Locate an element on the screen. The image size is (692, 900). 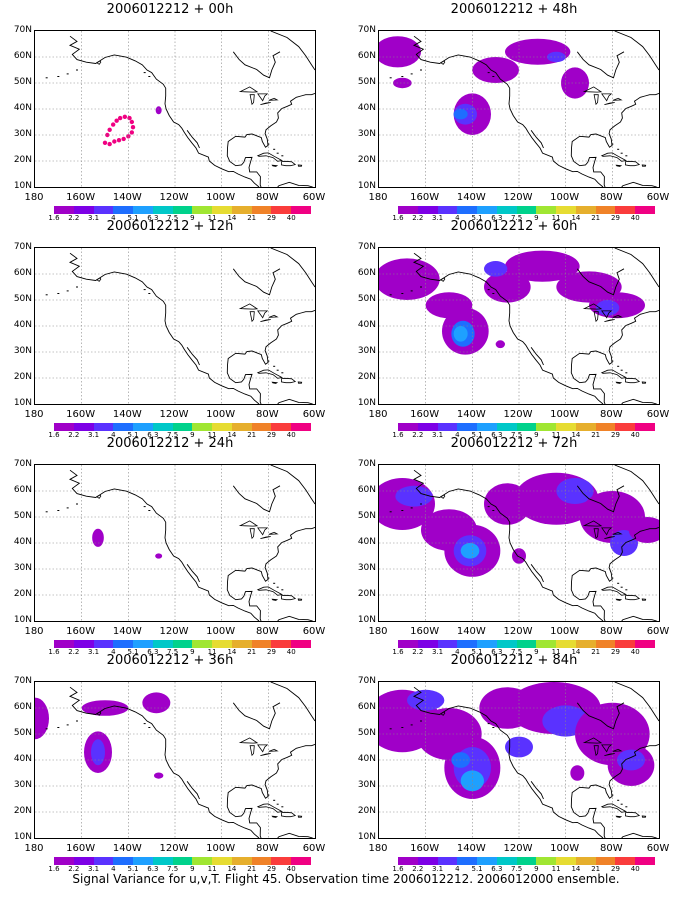
colorbar-labels: 1.6 2.2 3.1 4 5.1 6.3 7.5 9 11 14 21 29 40 is located at coordinates (186, 436).